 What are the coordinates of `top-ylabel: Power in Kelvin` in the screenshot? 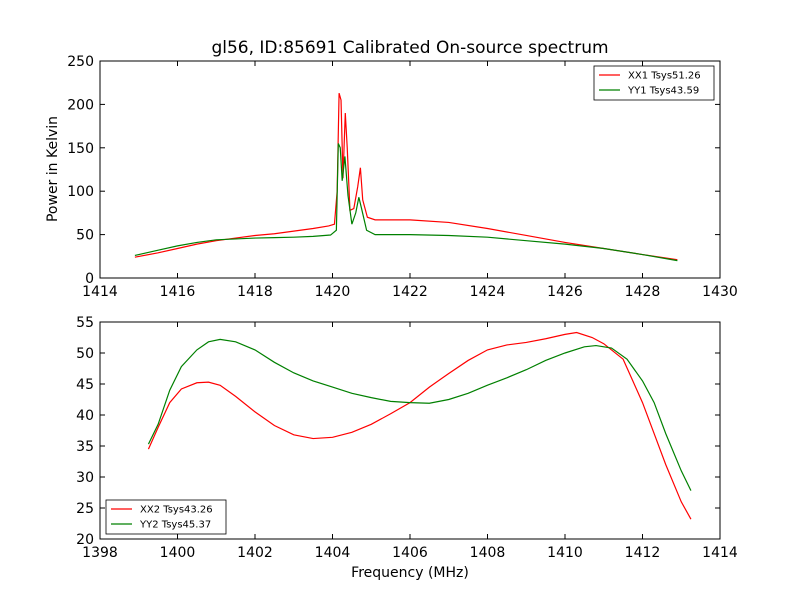 It's located at (53, 169).